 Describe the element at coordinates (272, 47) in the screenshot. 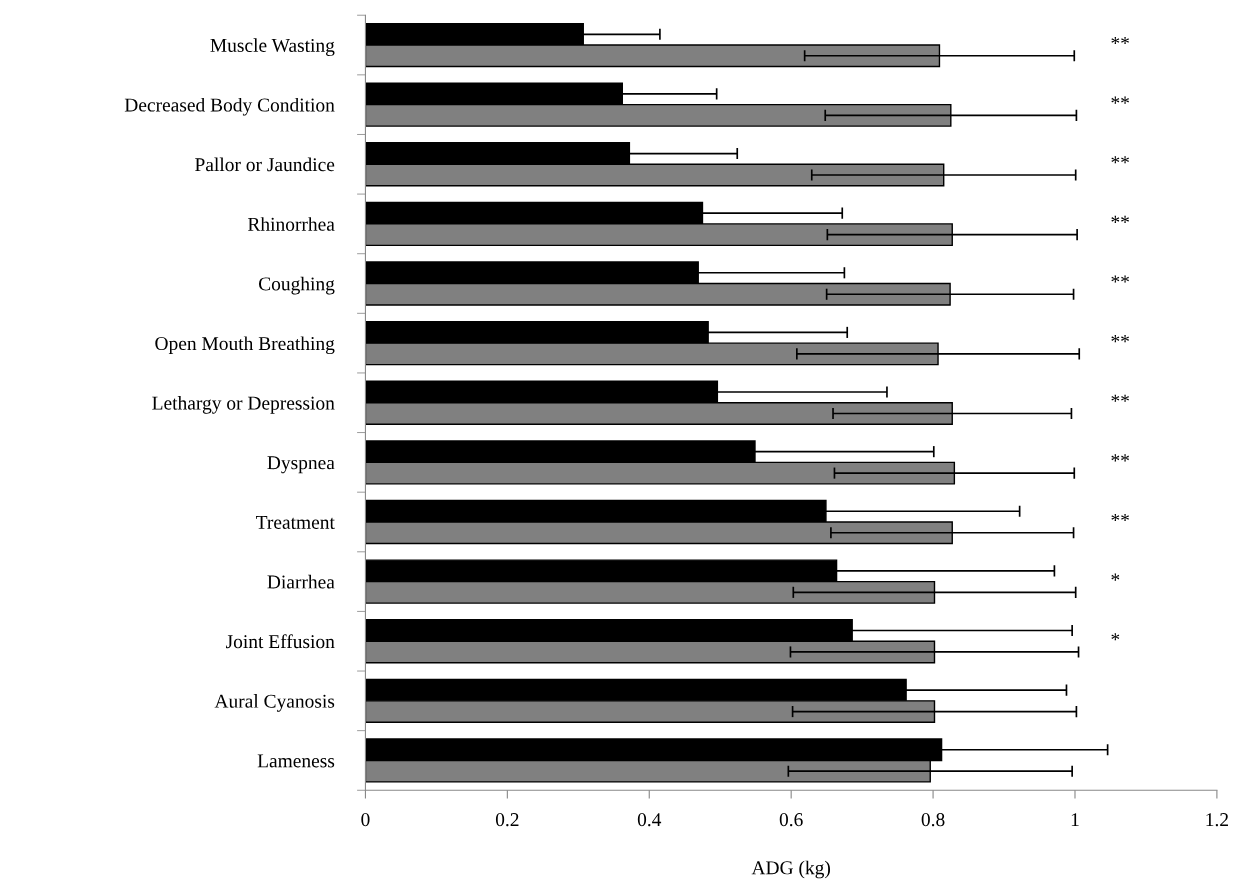

I see `y-tick-label: Muscle Wasting` at that location.